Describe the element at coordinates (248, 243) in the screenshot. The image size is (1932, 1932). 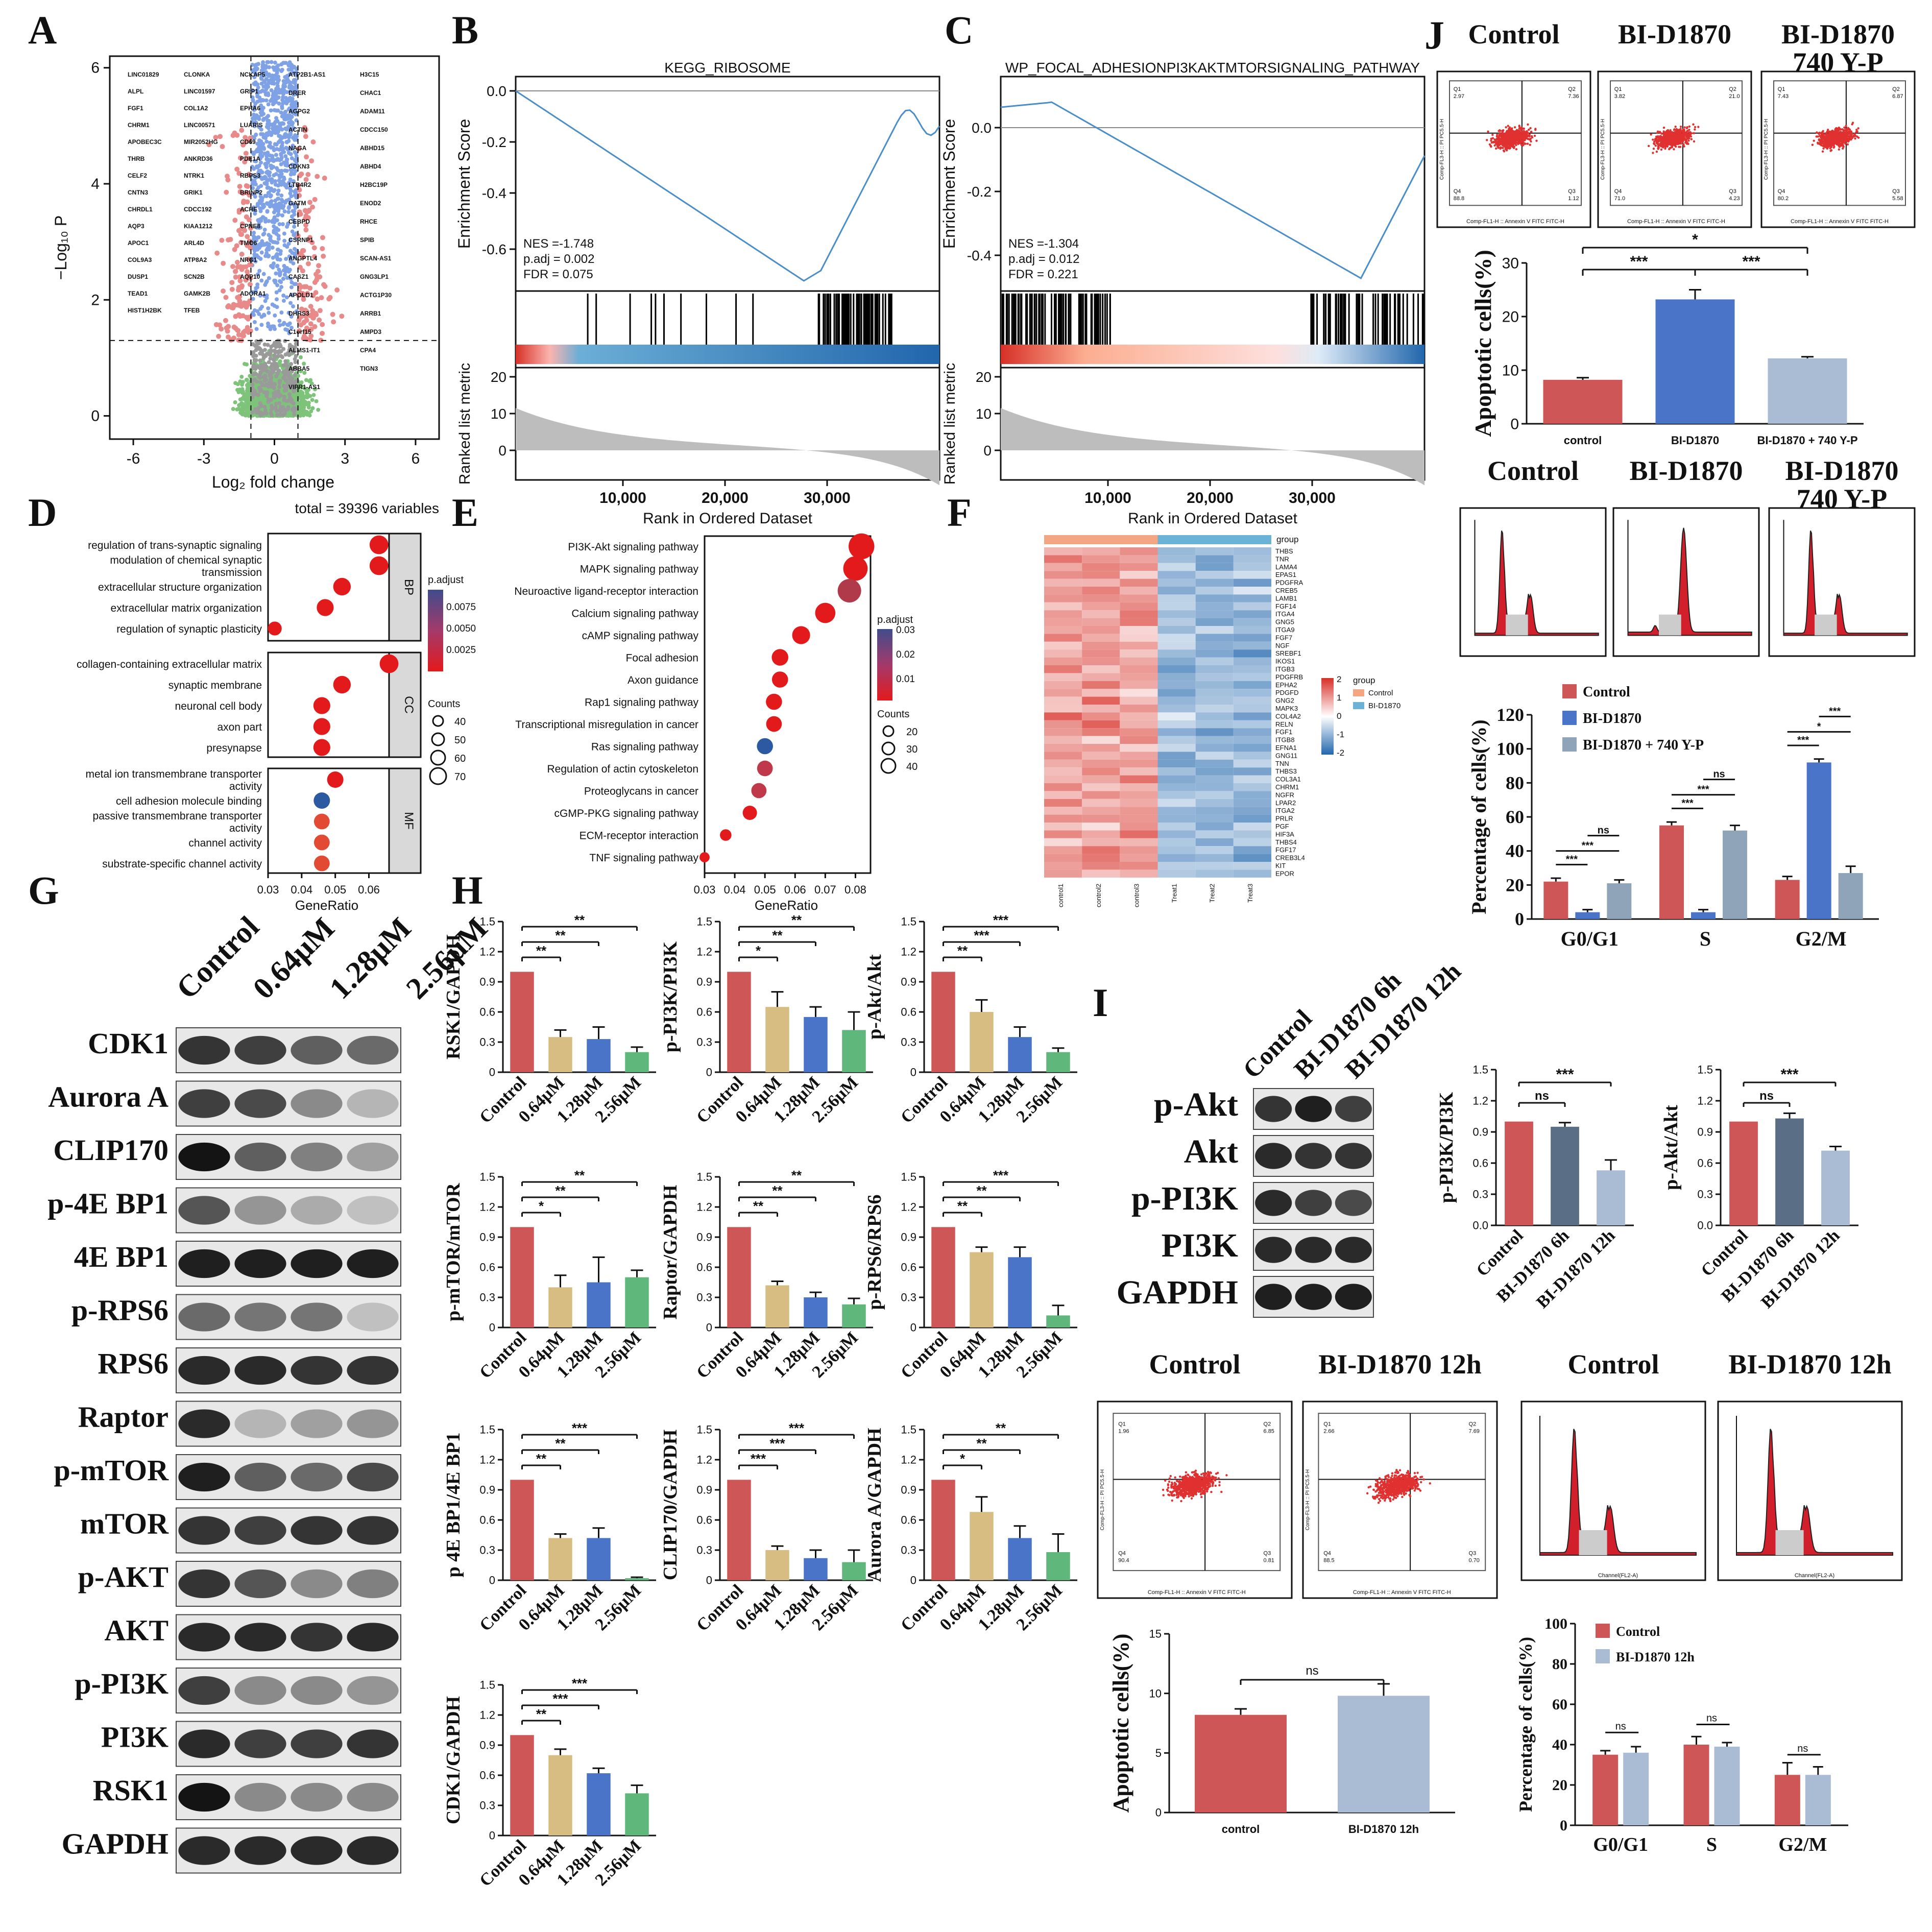
I see `gene-label: TMO6` at that location.